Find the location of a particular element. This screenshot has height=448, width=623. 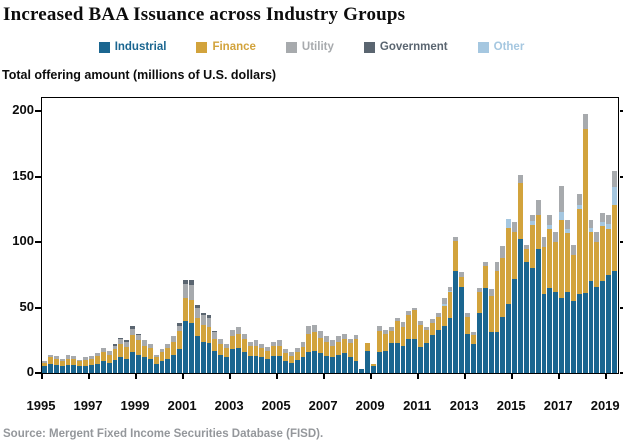

y-tick-label-0: 0 is located at coordinates (30, 371).